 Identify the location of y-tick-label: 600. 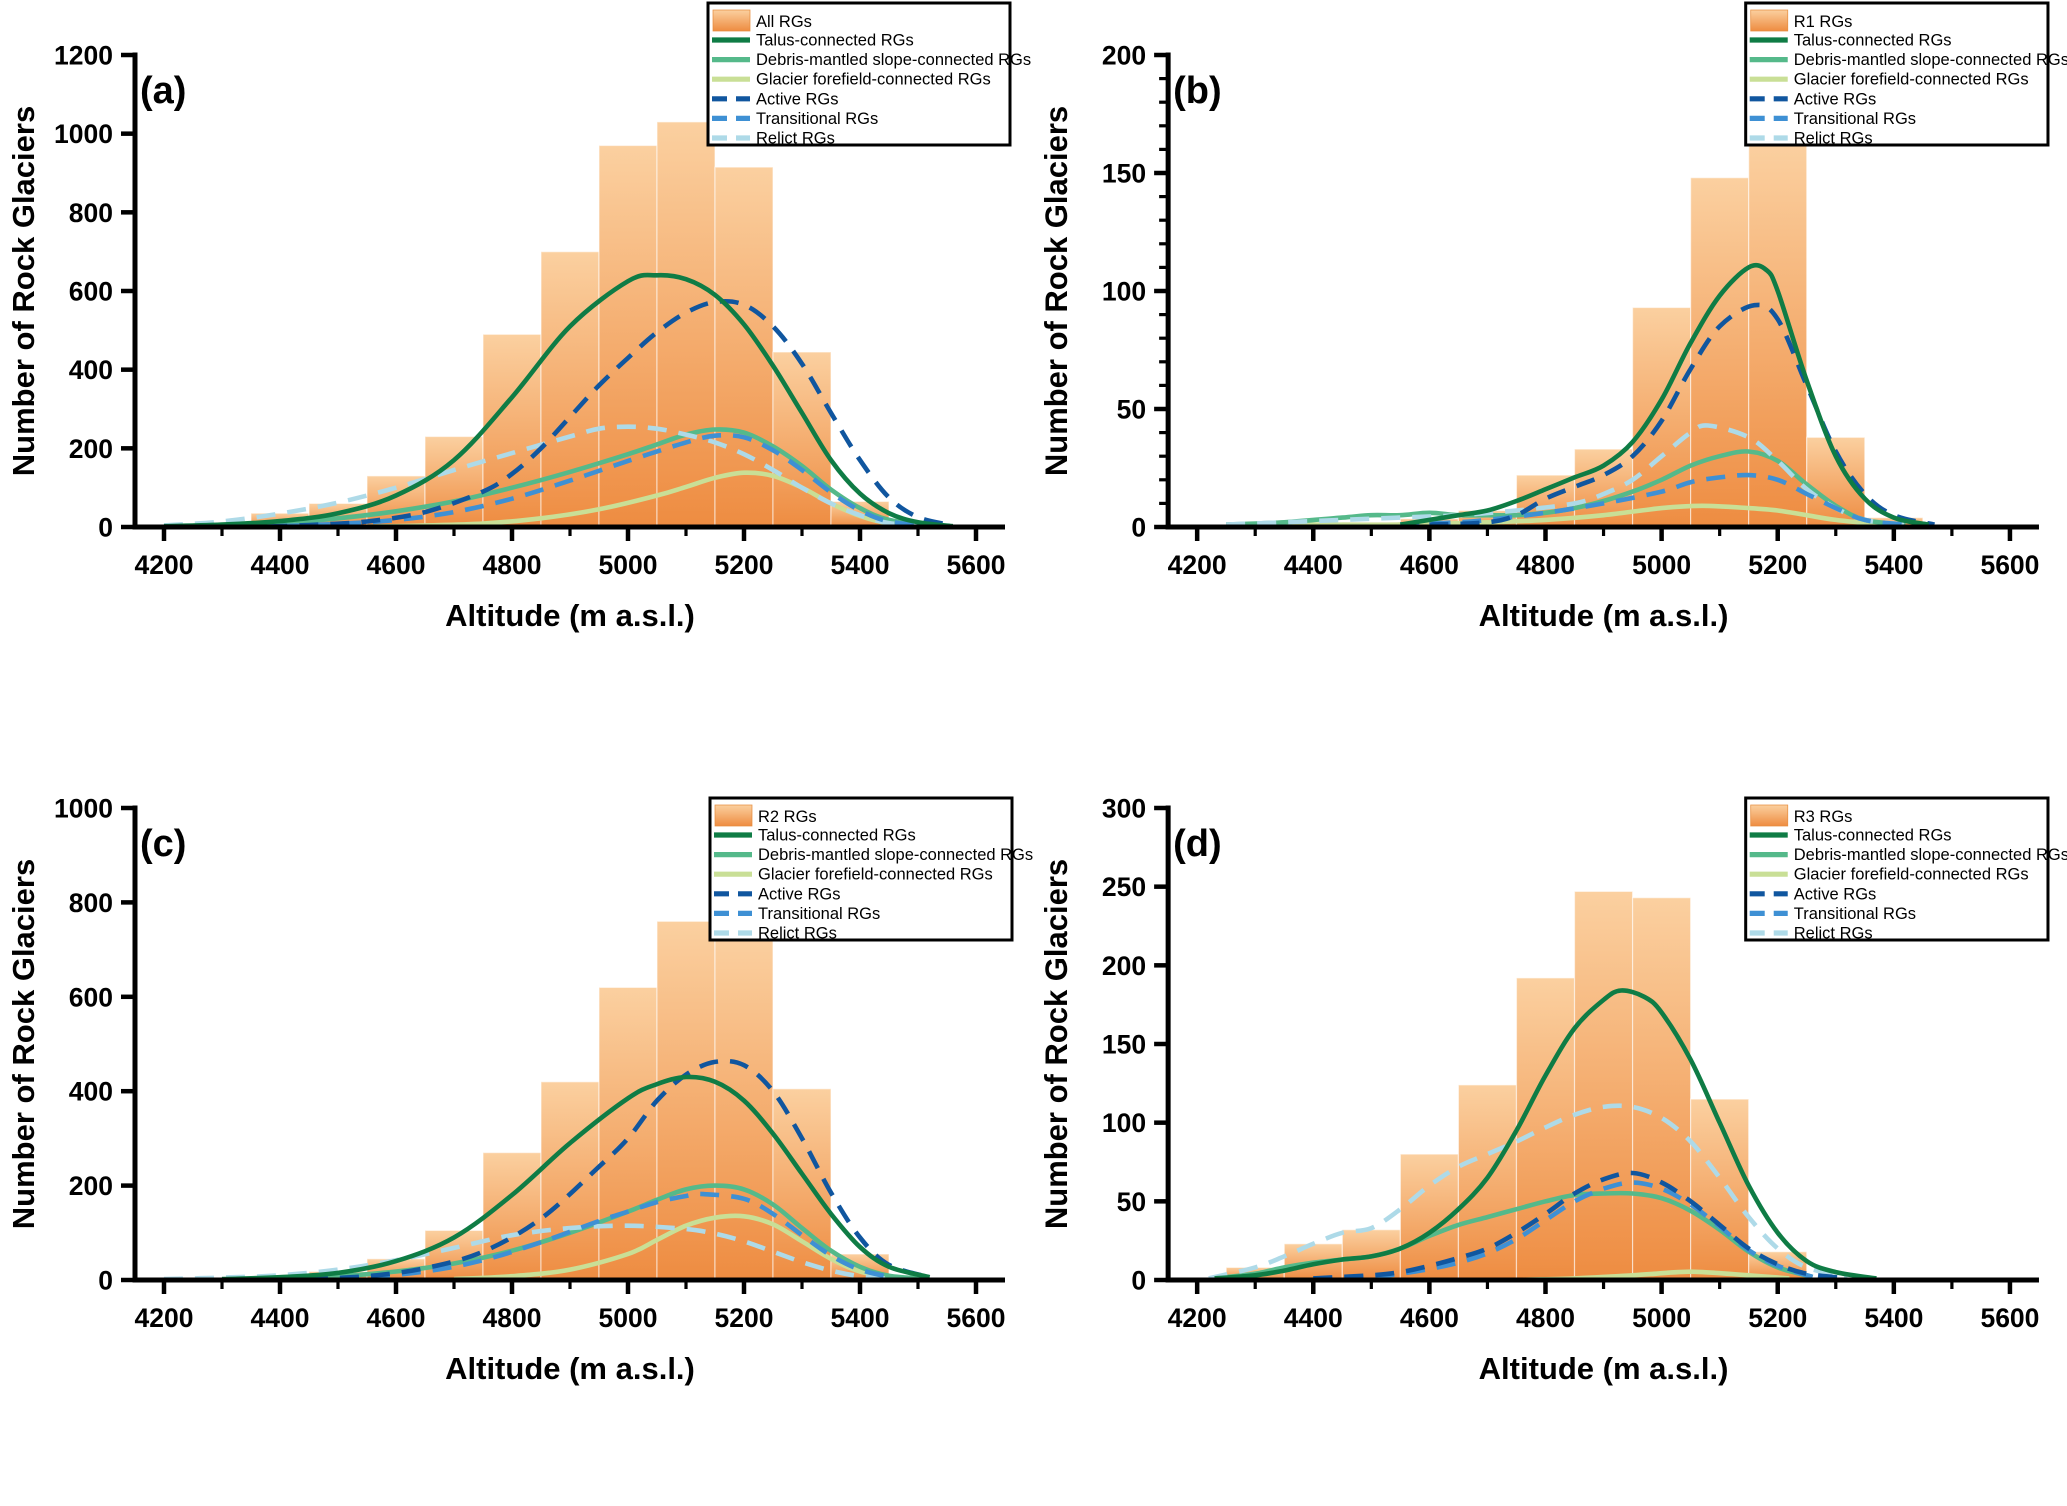
(91, 997).